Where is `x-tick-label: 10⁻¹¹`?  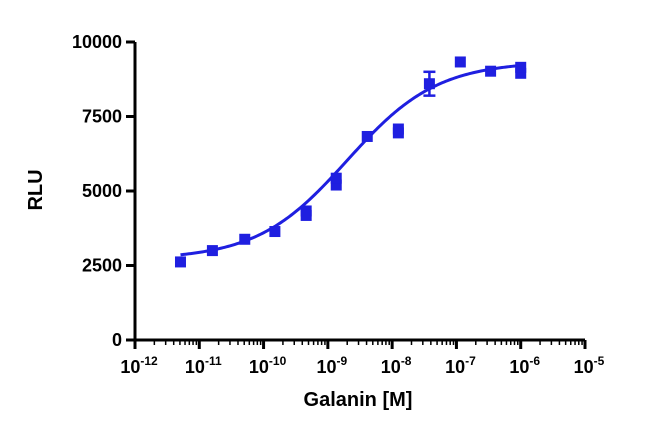 x-tick-label: 10⁻¹¹ is located at coordinates (203, 365).